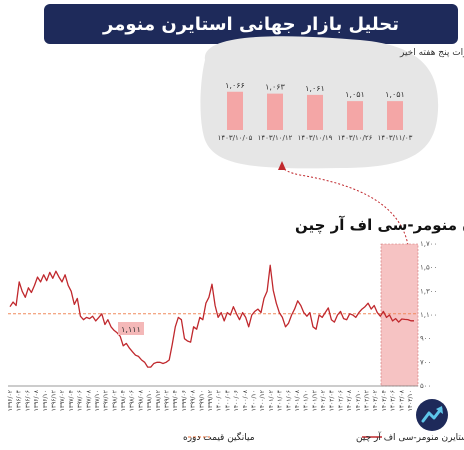 Image resolution: width=464 pixels, height=450 pixels. Describe the element at coordinates (288, 400) in the screenshot. I see `x-tick-label: ۱۴۰۱/۰۶` at that location.